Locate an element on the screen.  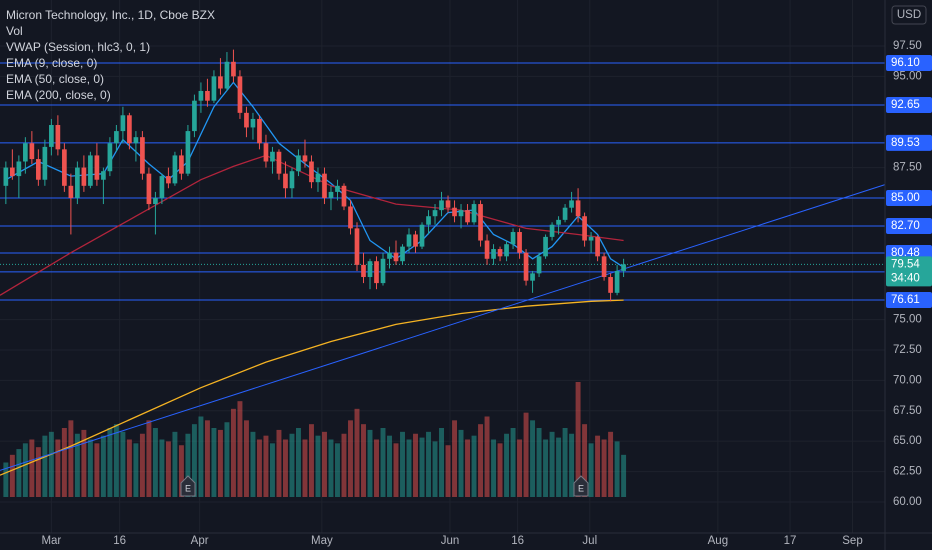
x-tick-label: Aug is located at coordinates (718, 541).